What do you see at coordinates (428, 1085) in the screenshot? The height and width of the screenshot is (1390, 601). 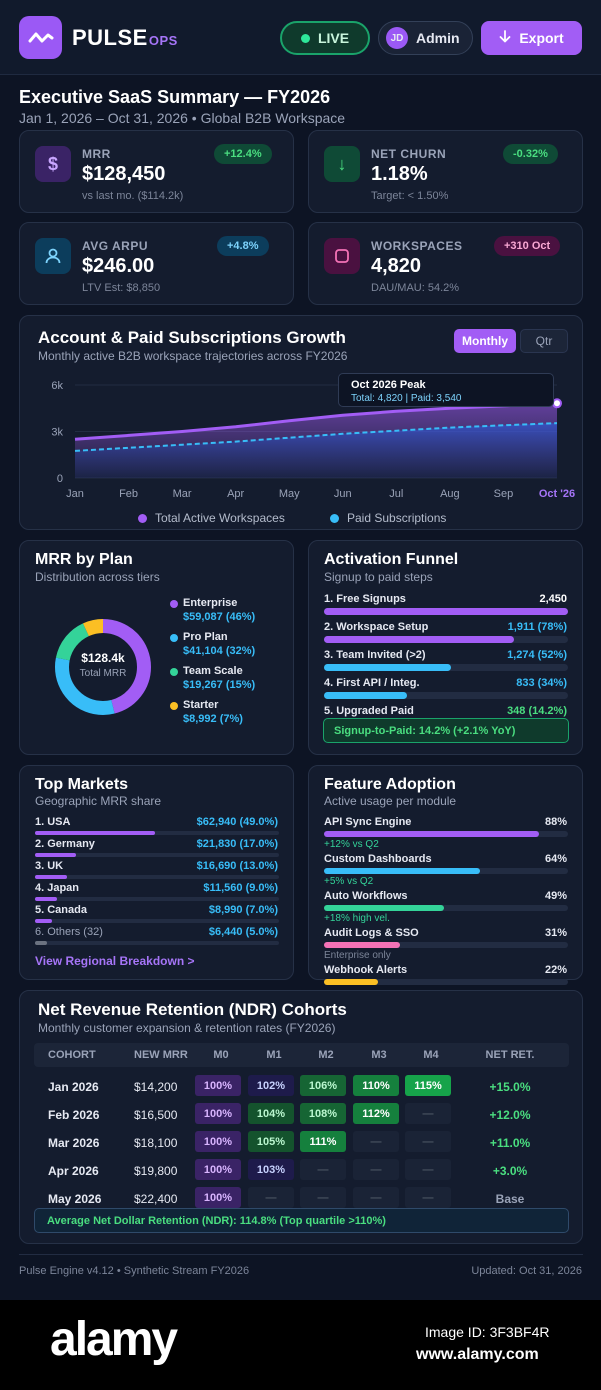 I see `ndr-retention-cell: 115%` at bounding box center [428, 1085].